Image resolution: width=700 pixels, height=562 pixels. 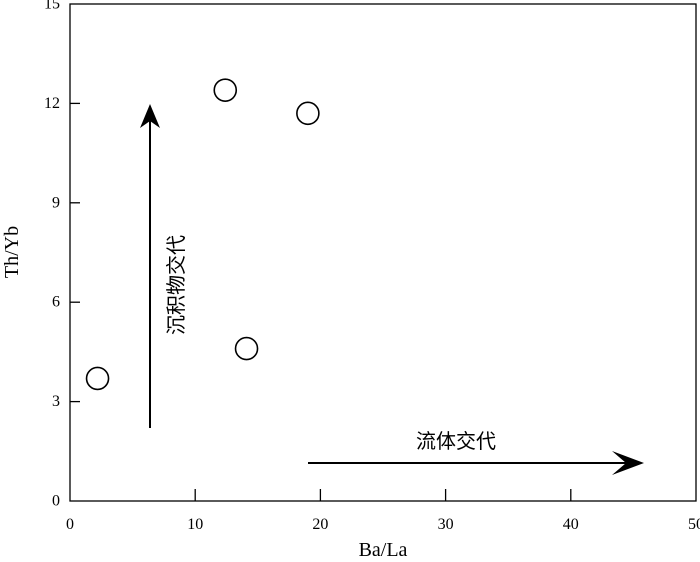 I want to click on y-tick-label: 6, so click(x=56, y=302).